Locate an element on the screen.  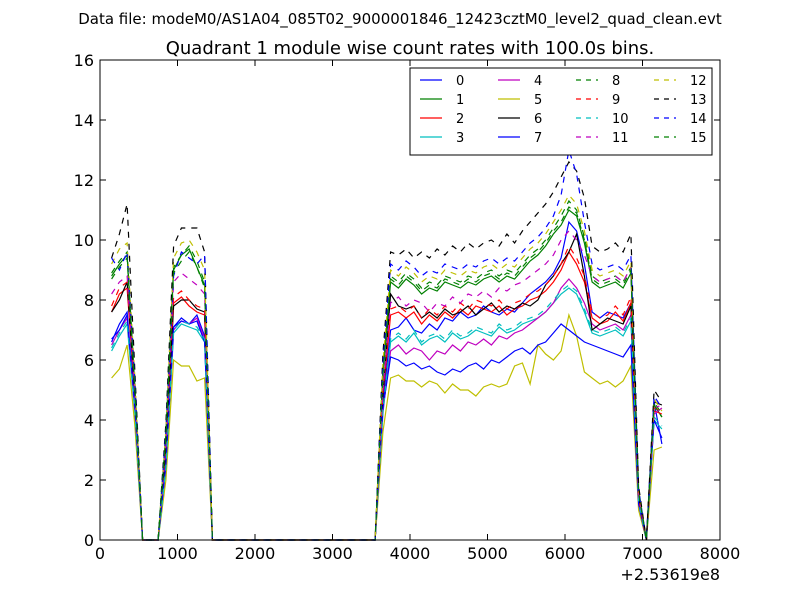
x-tick-label: 8000 is located at coordinates (720, 553).